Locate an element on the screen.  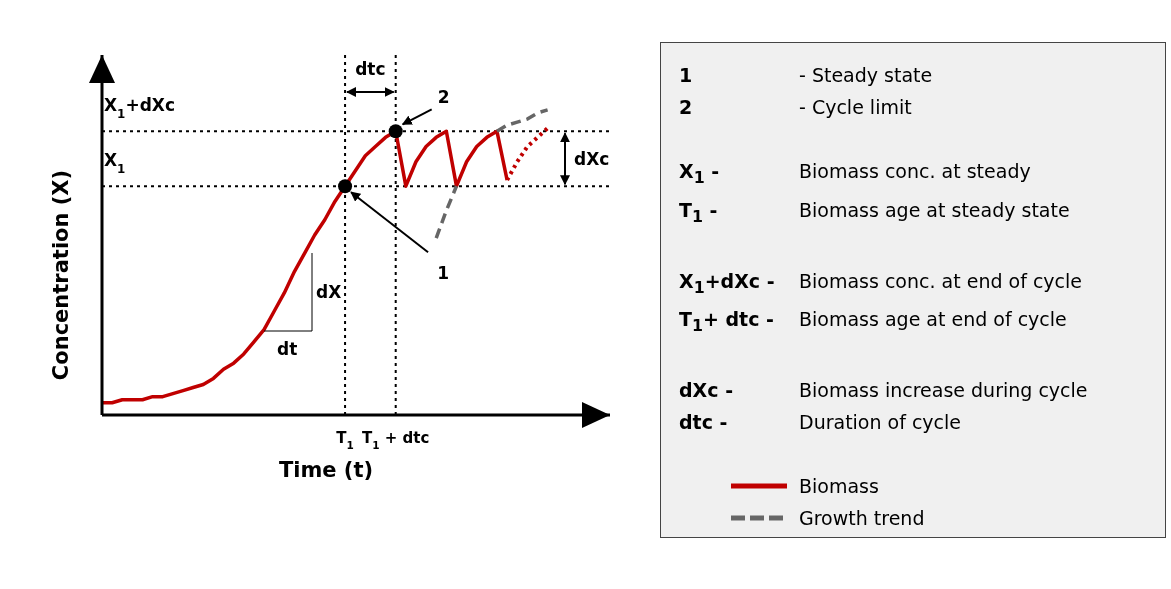
annotation: dX is located at coordinates (329, 292).